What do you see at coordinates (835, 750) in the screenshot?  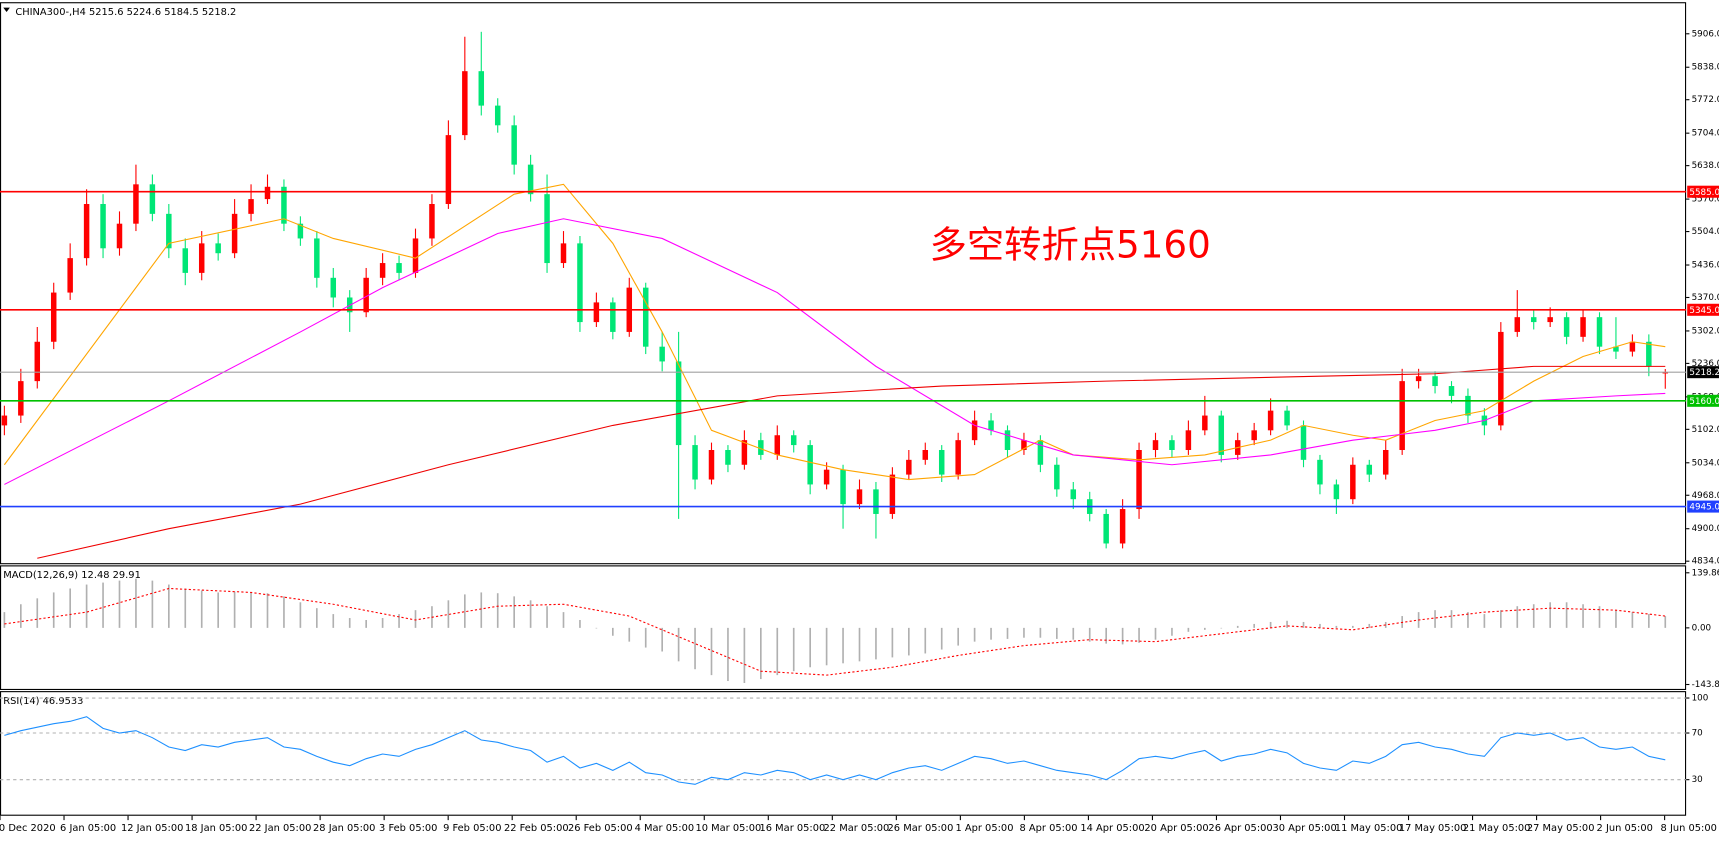 I see `rsi-line` at bounding box center [835, 750].